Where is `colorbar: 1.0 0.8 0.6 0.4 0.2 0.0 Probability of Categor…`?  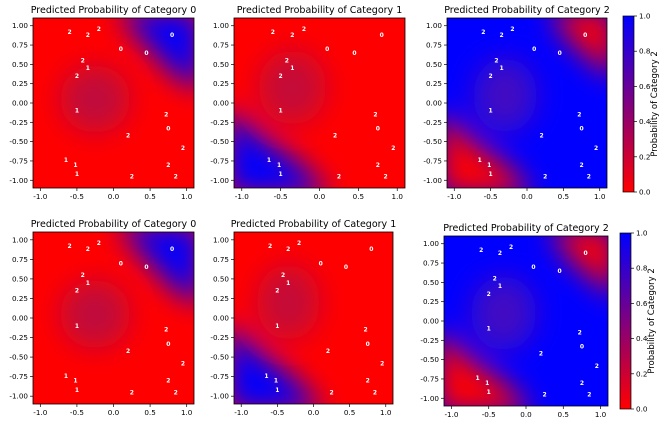 colorbar: 1.0 0.8 0.6 0.4 0.2 0.0 Probability of Categor… is located at coordinates (641, 104).